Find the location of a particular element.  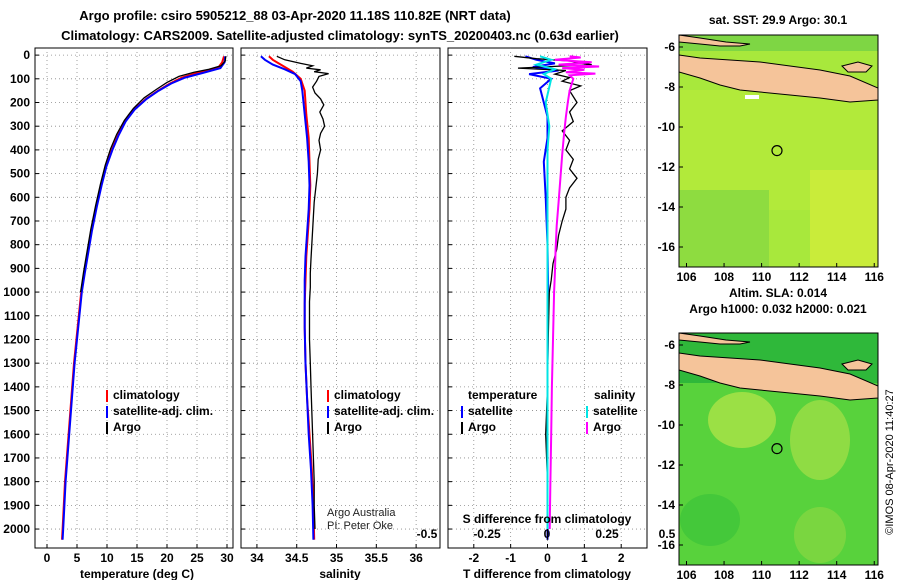

depth-tick-label: 1100 is located at coordinates (17, 316).